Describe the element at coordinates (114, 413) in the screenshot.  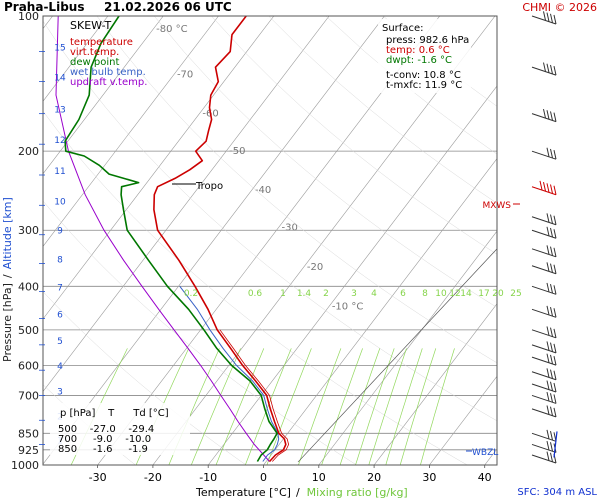
I see `levels-table-header: p [hPa] T Td [°C]` at that location.